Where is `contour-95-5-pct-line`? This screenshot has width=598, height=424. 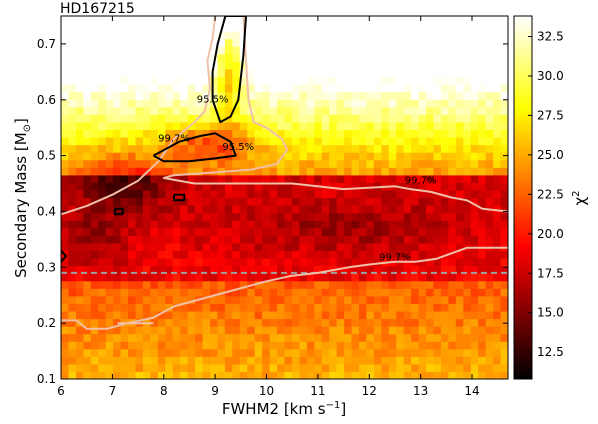
contour-95-5-pct-line is located at coordinates (179, 197).